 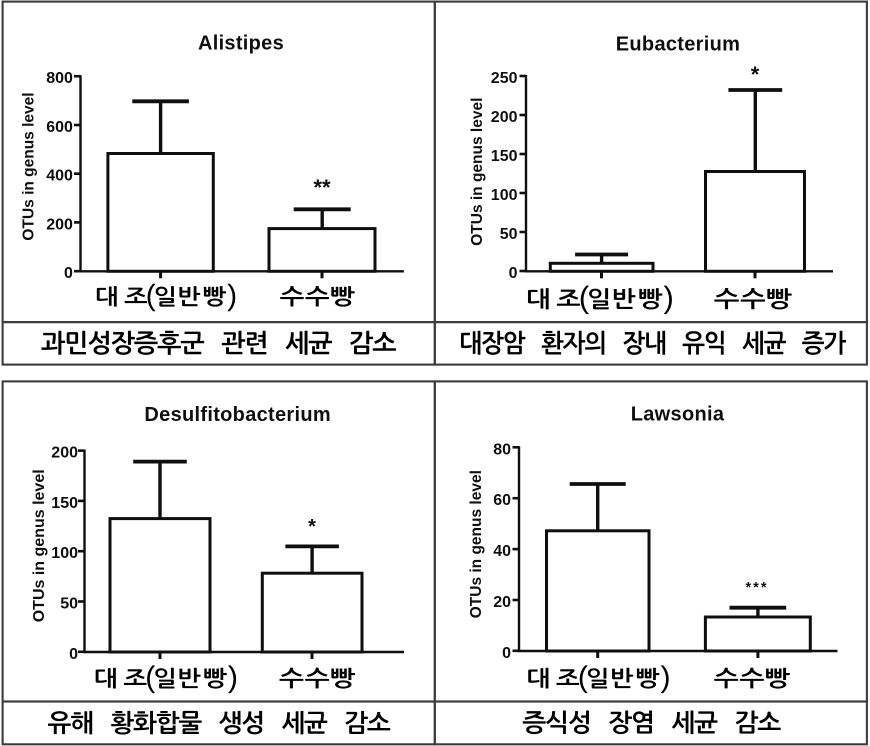 What do you see at coordinates (502, 602) in the screenshot?
I see `svg-text: 20` at bounding box center [502, 602].